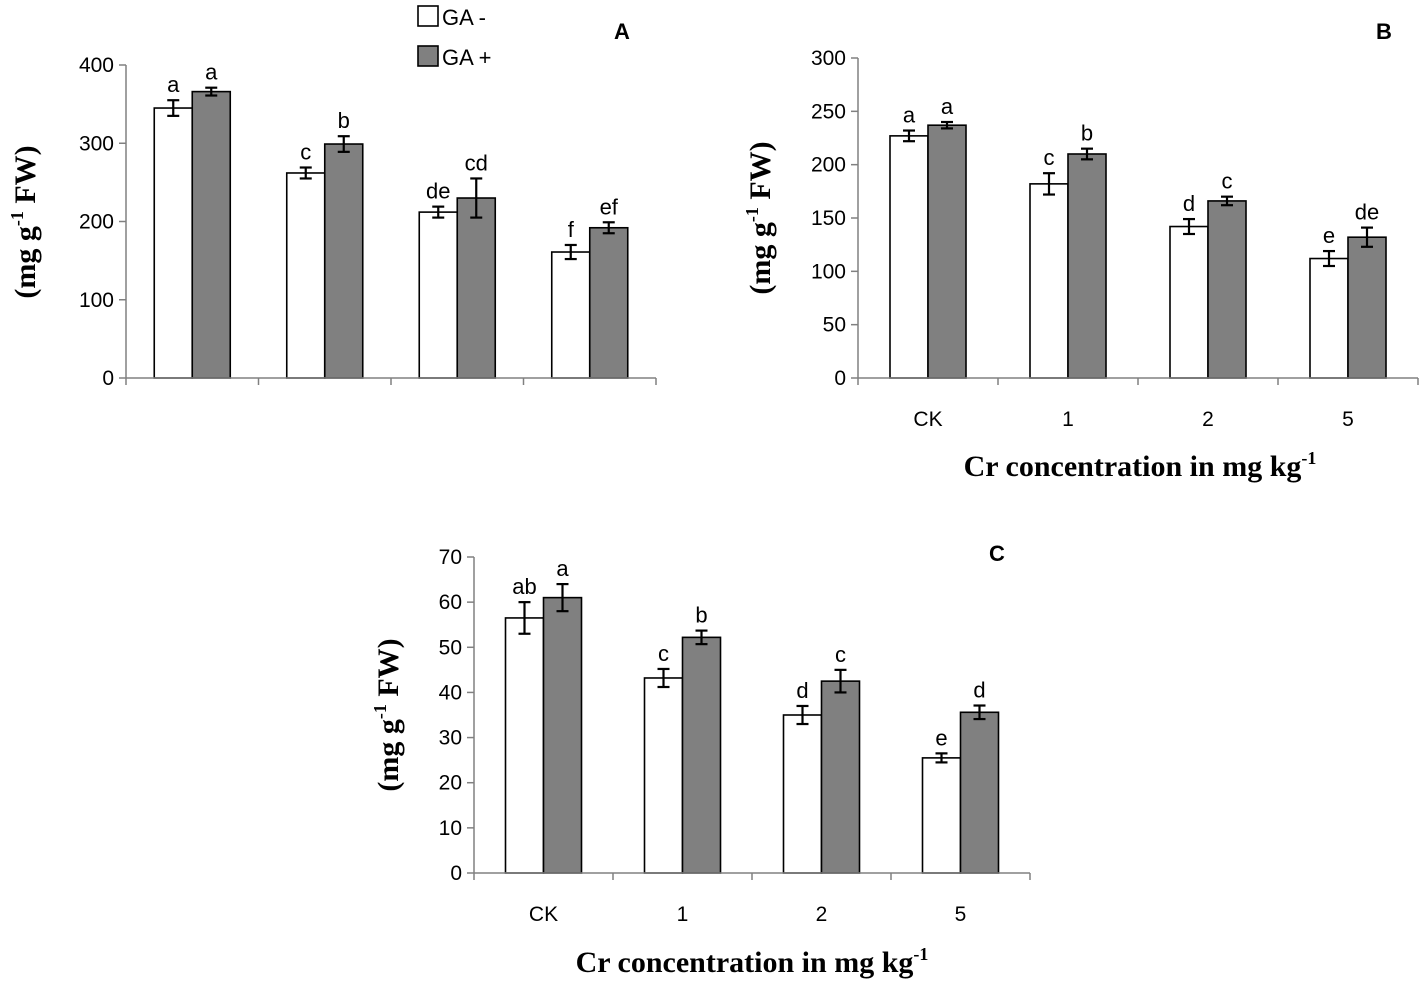 The image size is (1419, 985). Describe the element at coordinates (828, 111) in the screenshot. I see `y-tick-label: 250` at that location.